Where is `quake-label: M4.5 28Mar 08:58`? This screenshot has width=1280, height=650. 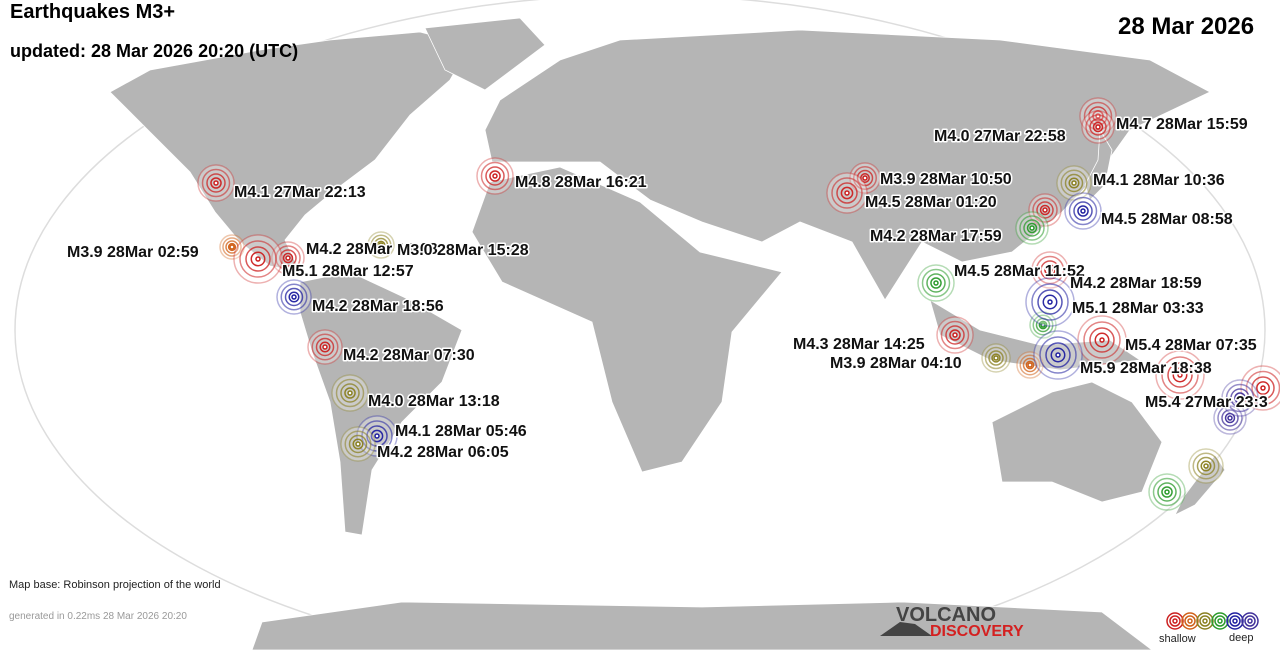
quake-label: M4.5 28Mar 08:58 is located at coordinates (1167, 219).